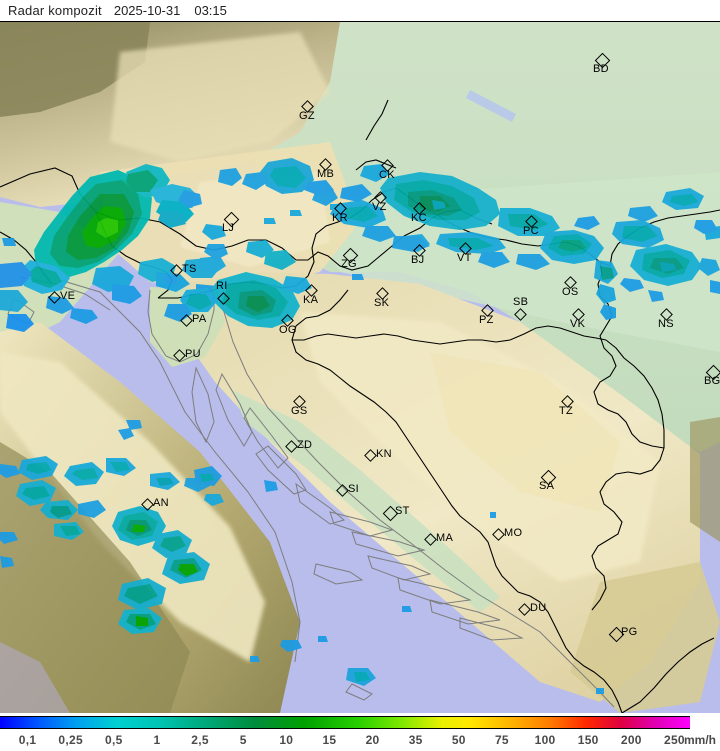 The width and height of the screenshot is (720, 751). Describe the element at coordinates (545, 740) in the screenshot. I see `scale-tick-12: 100` at that location.